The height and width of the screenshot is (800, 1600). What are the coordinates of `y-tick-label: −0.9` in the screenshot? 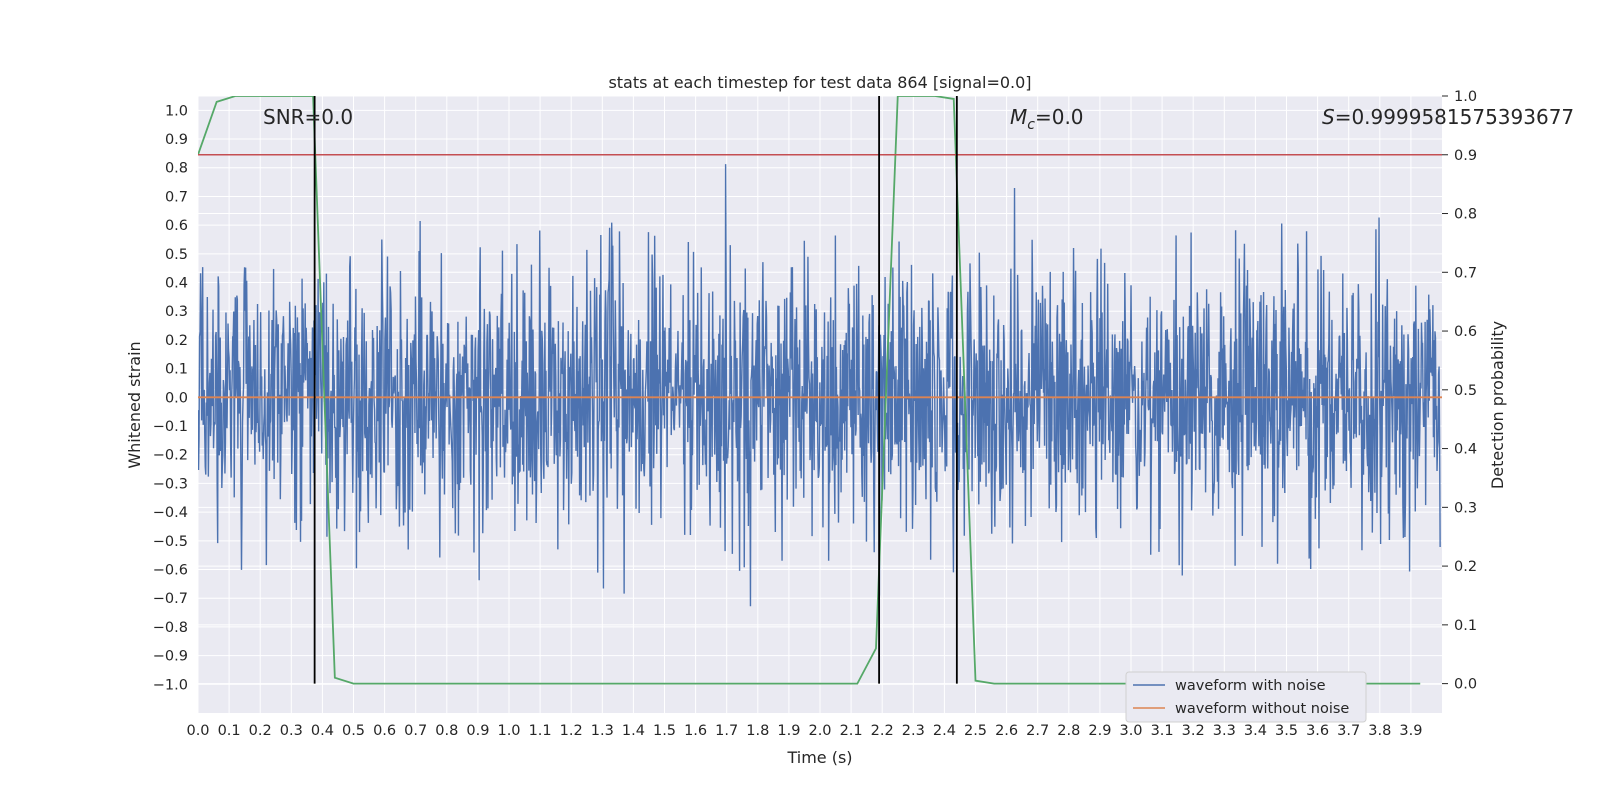 It's located at (170, 657).